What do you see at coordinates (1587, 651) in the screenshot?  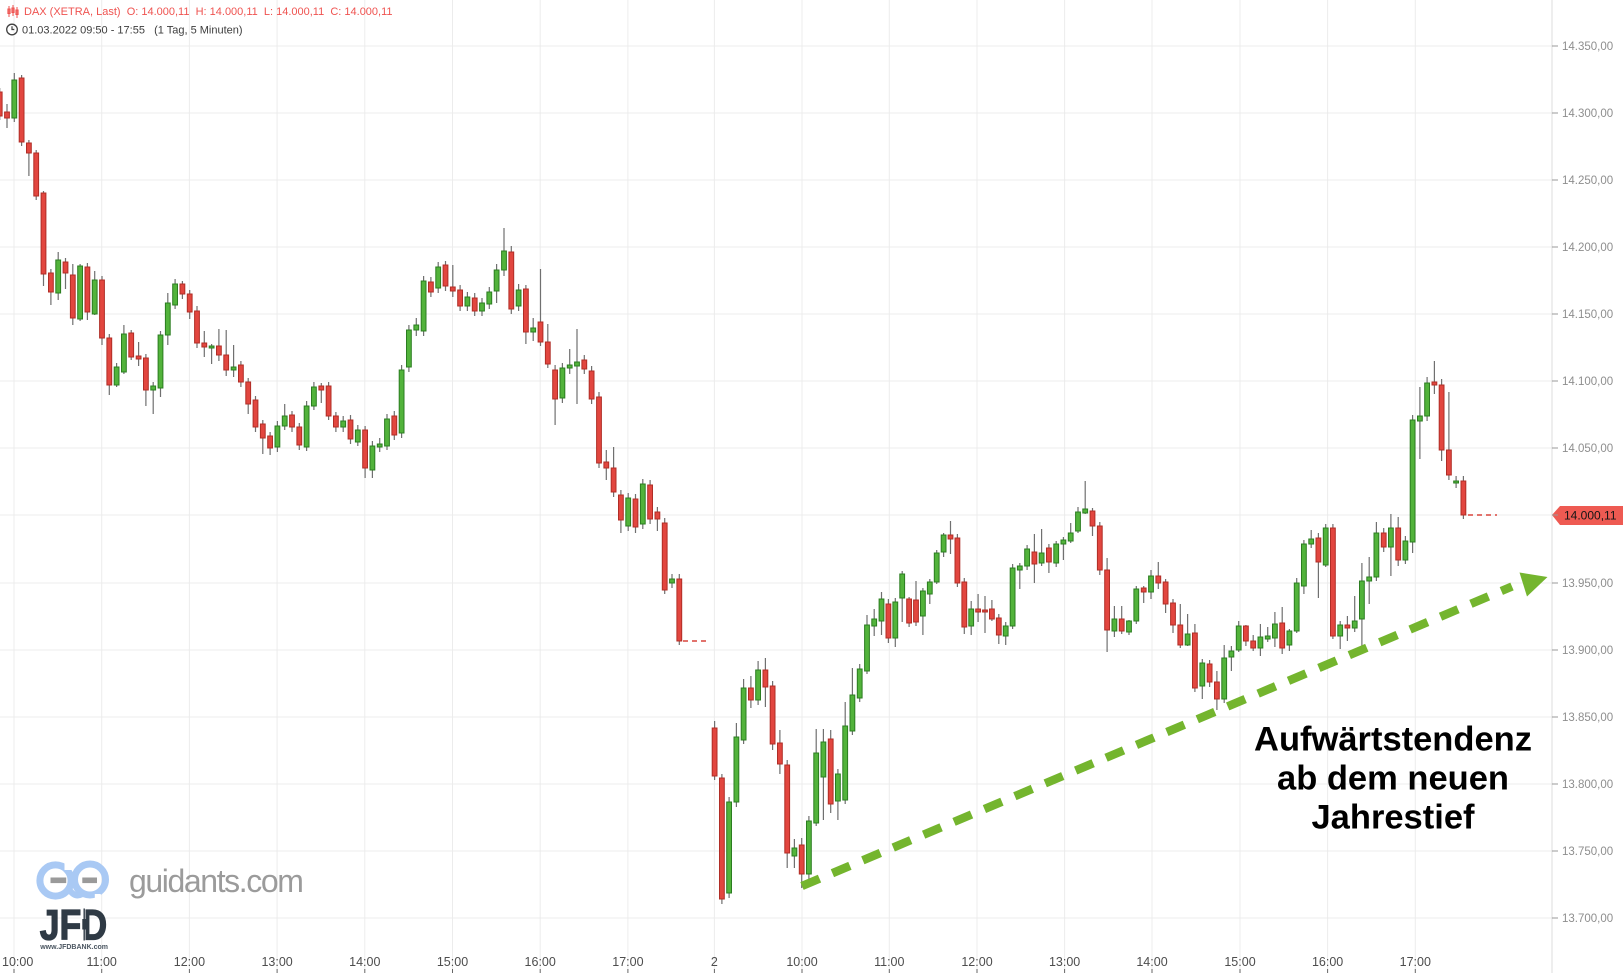 I see `svg-text: 13.900,00` at bounding box center [1587, 651].